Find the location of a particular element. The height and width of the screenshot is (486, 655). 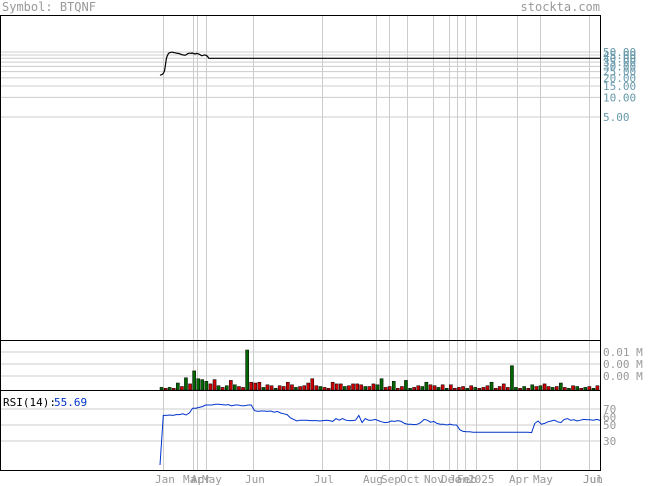

price-tick-label: 10.00 is located at coordinates (619, 97).